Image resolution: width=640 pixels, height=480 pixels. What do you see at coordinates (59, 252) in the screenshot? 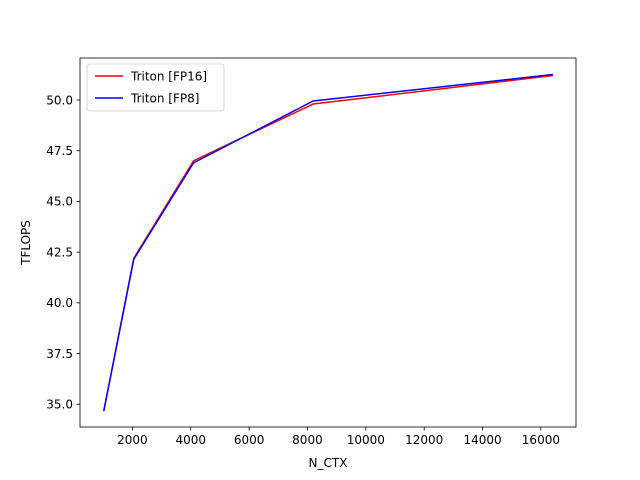
I see `y-tick-label: 42.5` at bounding box center [59, 252].